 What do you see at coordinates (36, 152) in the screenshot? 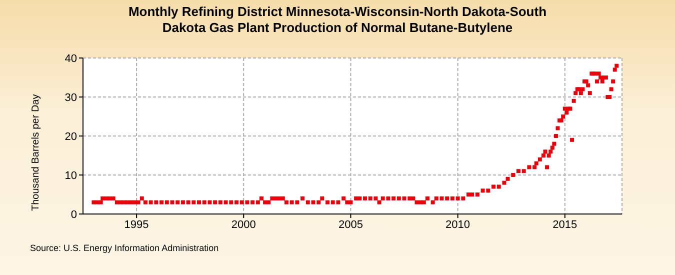
I see `y-axis-title: Thousand Barrels per Day` at bounding box center [36, 152].